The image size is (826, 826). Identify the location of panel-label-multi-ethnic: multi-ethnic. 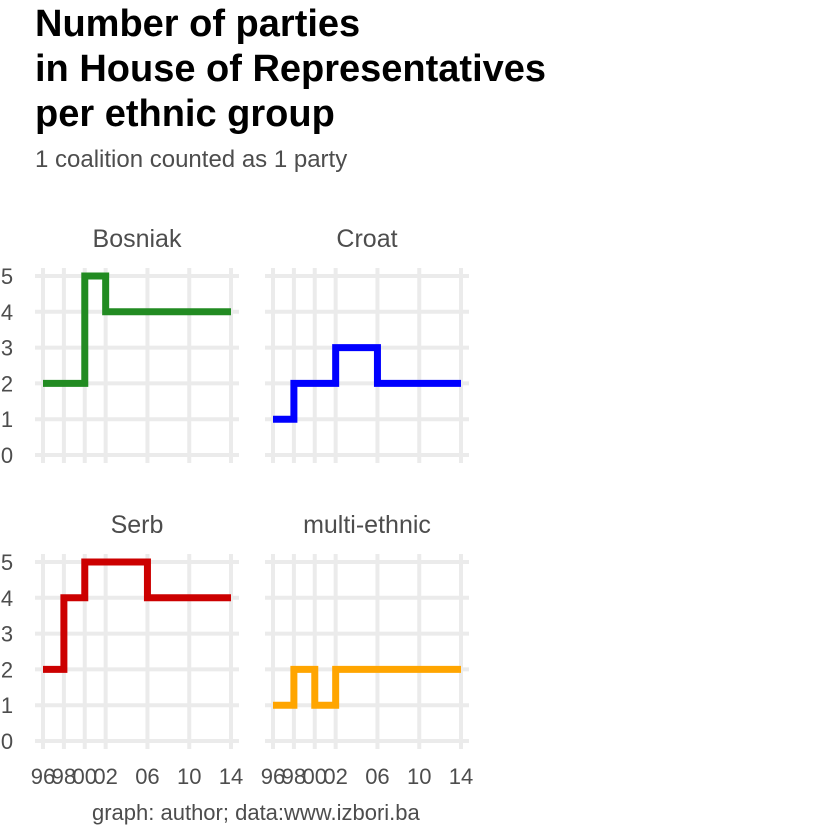
(367, 525).